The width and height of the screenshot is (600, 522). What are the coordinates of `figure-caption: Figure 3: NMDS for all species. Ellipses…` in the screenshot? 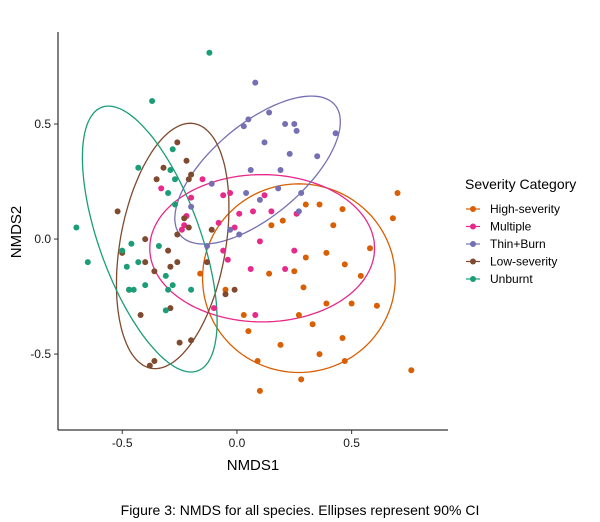 It's located at (300, 510).